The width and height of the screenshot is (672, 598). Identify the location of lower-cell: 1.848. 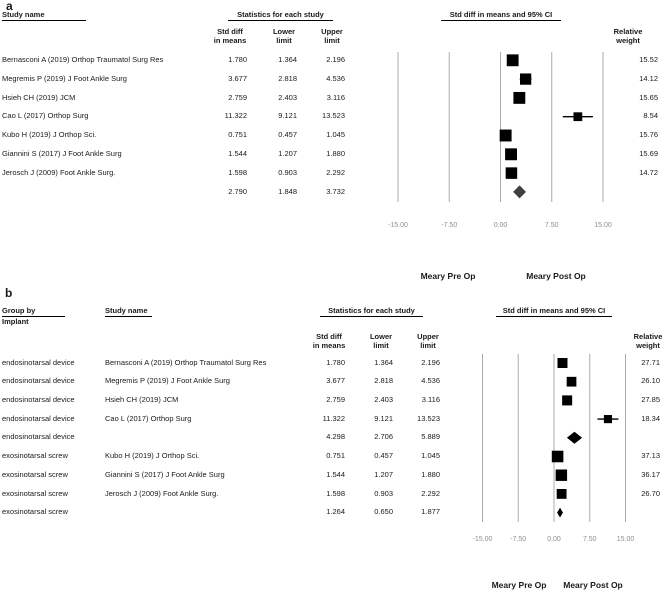
(287, 191).